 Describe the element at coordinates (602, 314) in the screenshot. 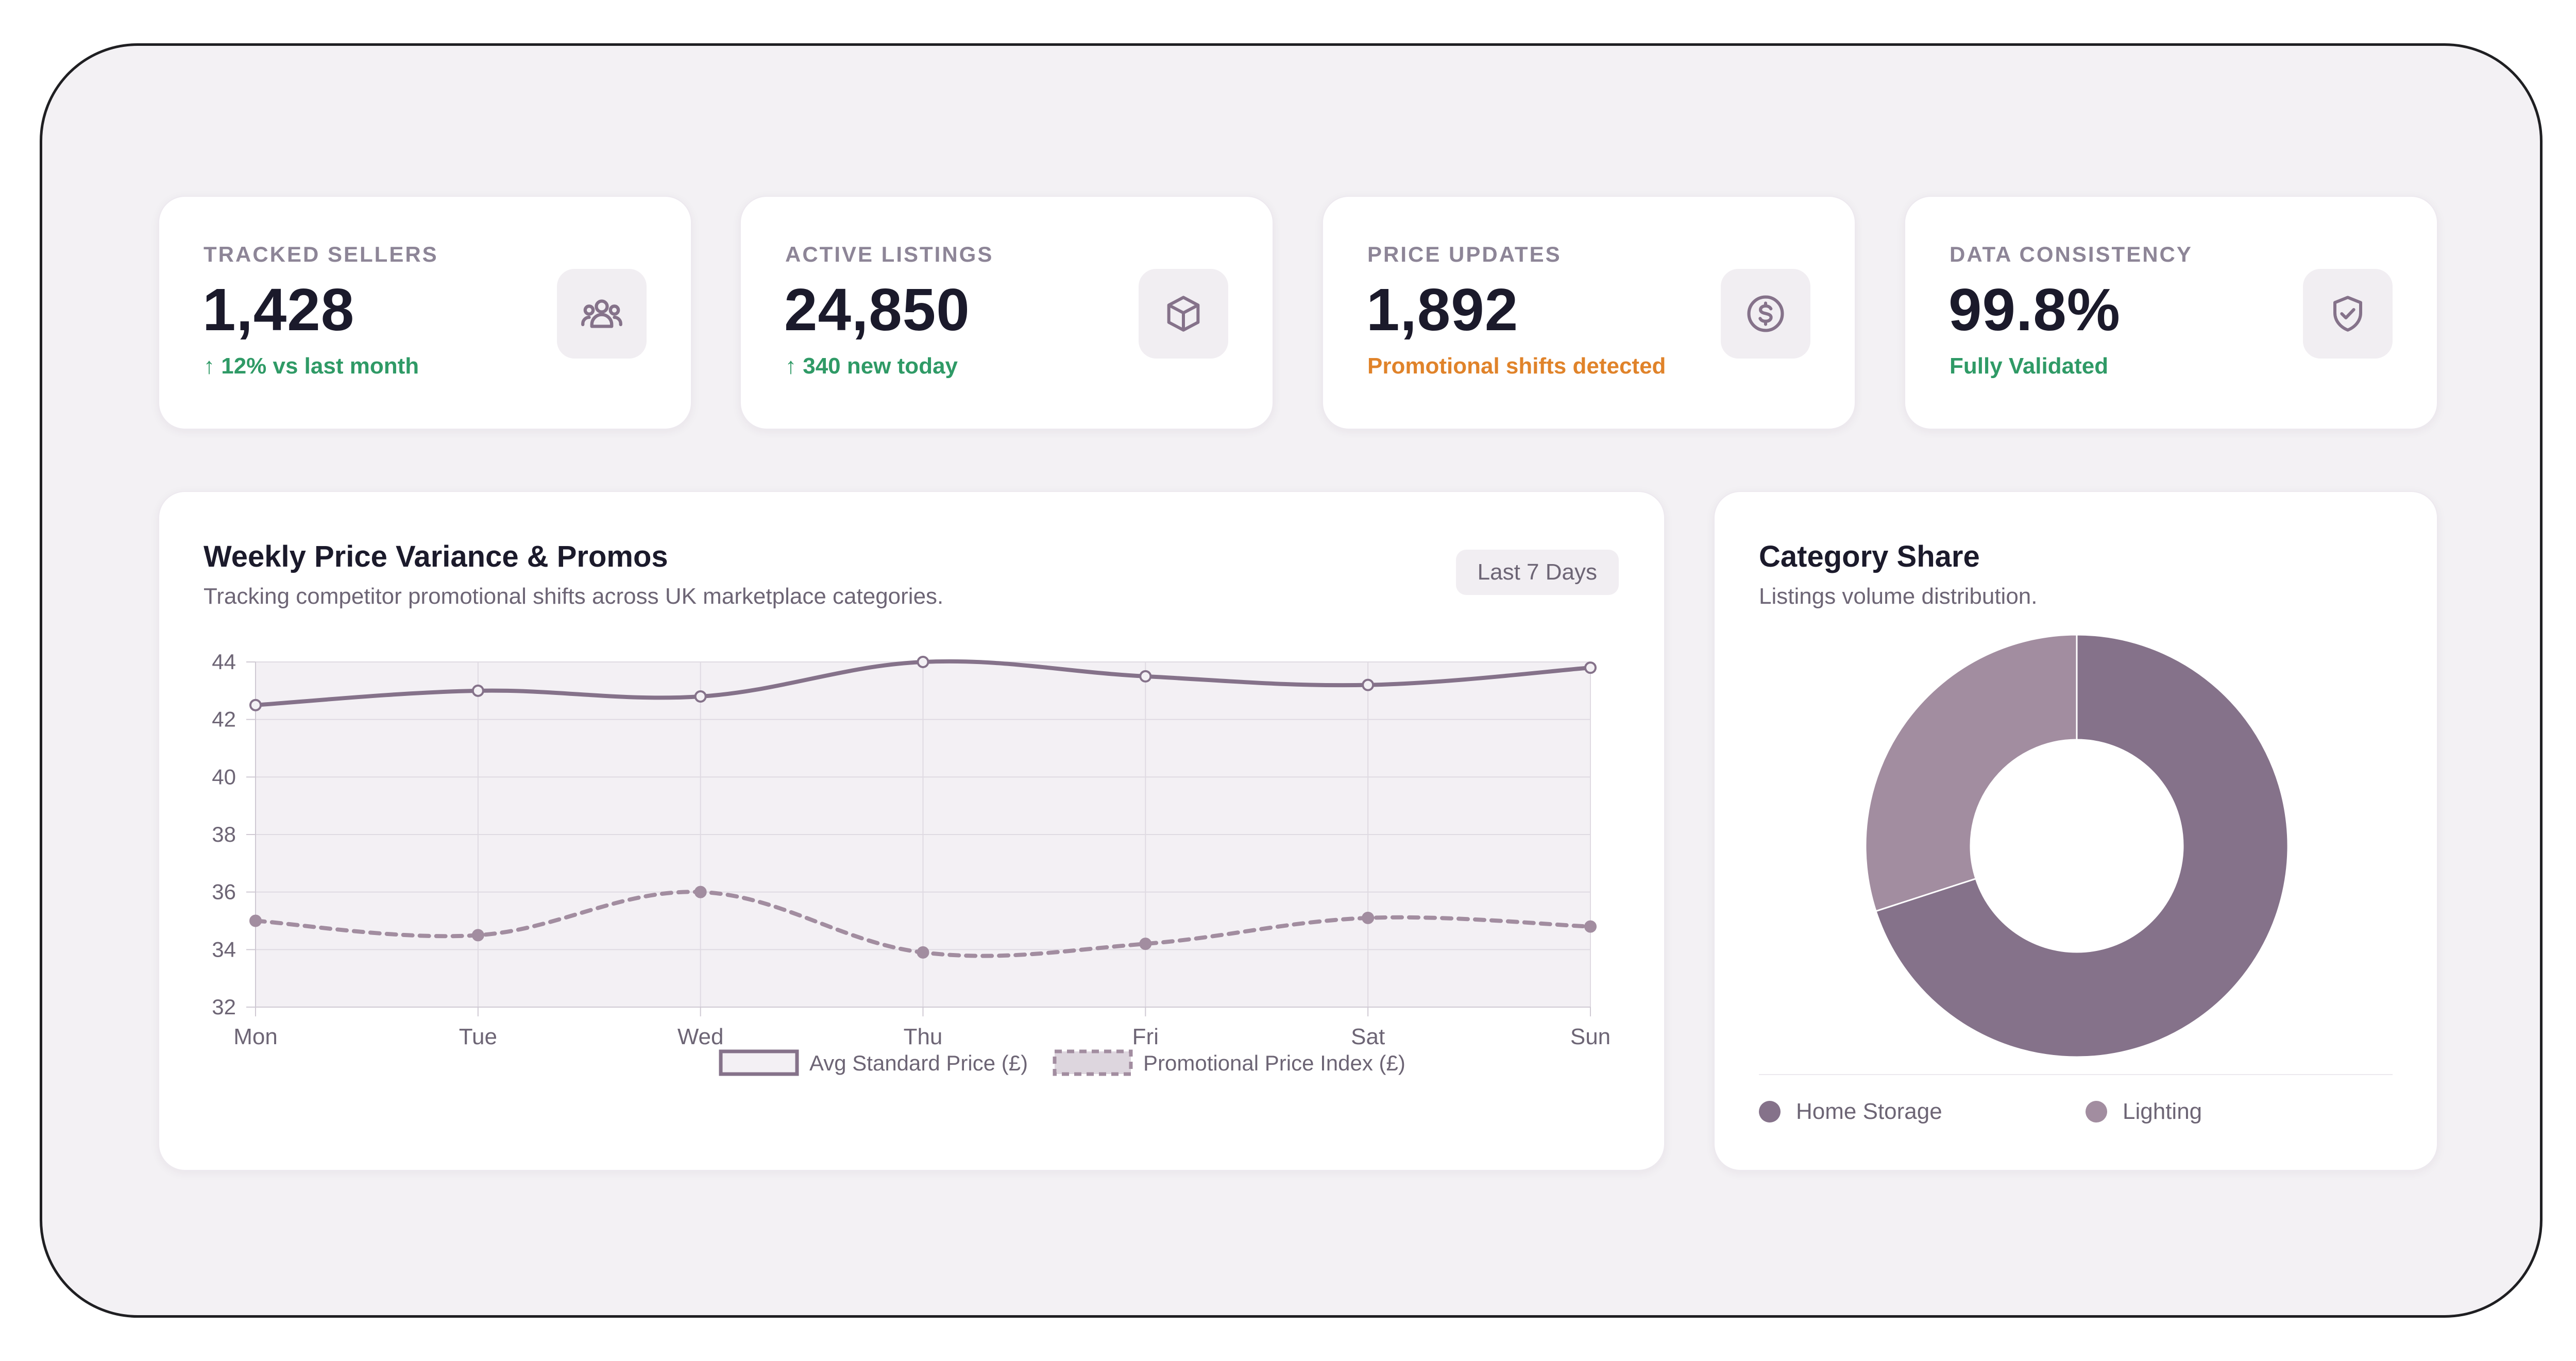

I see `users-icon` at that location.